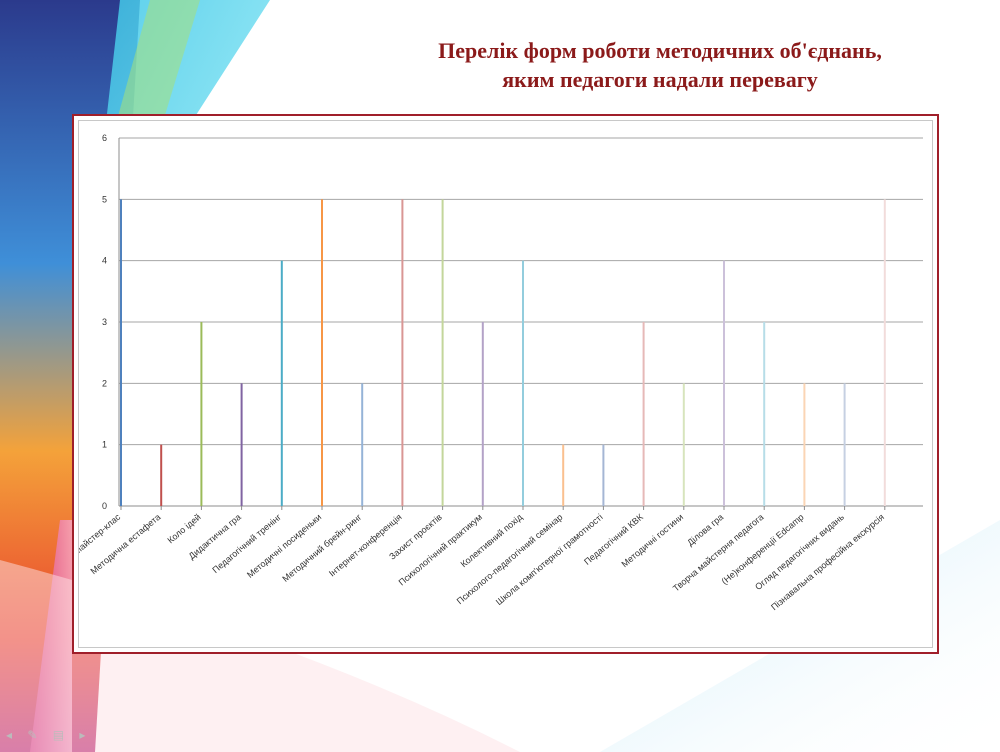 Image resolution: width=1000 pixels, height=752 pixels. What do you see at coordinates (365, 545) in the screenshot?
I see `x-tick-label: Інтернет-конференція` at bounding box center [365, 545].